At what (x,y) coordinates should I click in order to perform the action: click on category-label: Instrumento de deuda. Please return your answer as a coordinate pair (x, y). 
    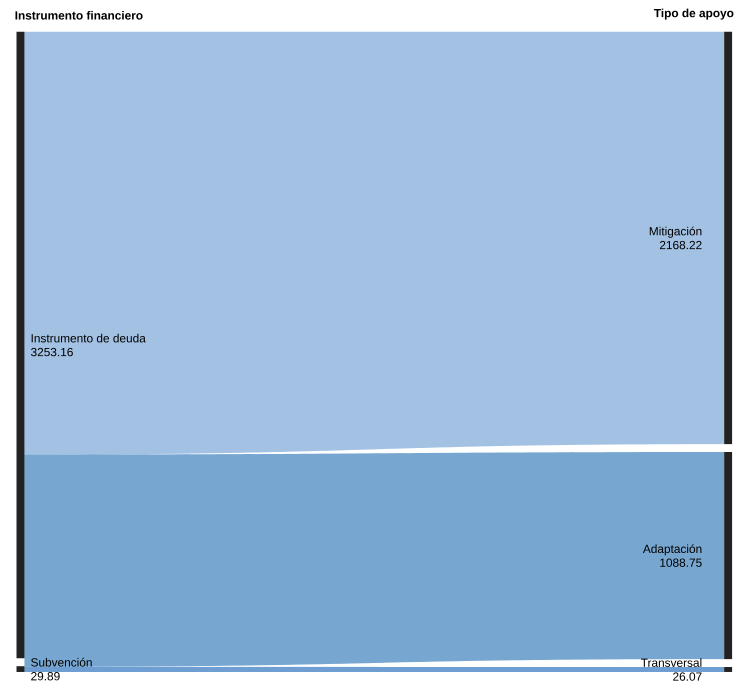
    Looking at the image, I should click on (89, 338).